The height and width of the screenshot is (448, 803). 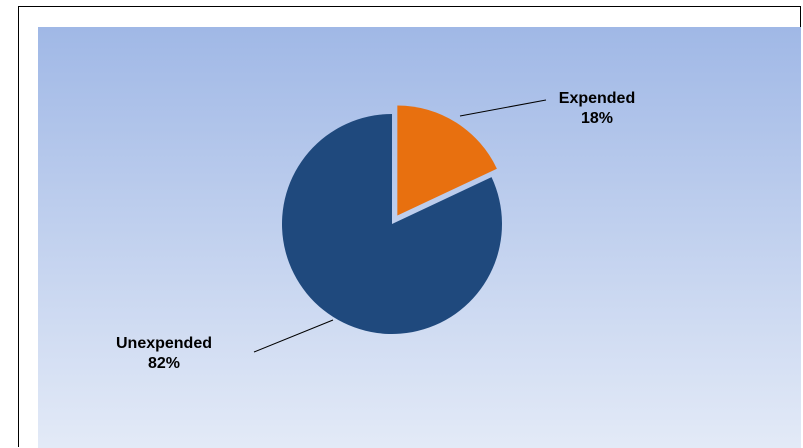 What do you see at coordinates (164, 363) in the screenshot?
I see `slice-value-unexpended: 82%` at bounding box center [164, 363].